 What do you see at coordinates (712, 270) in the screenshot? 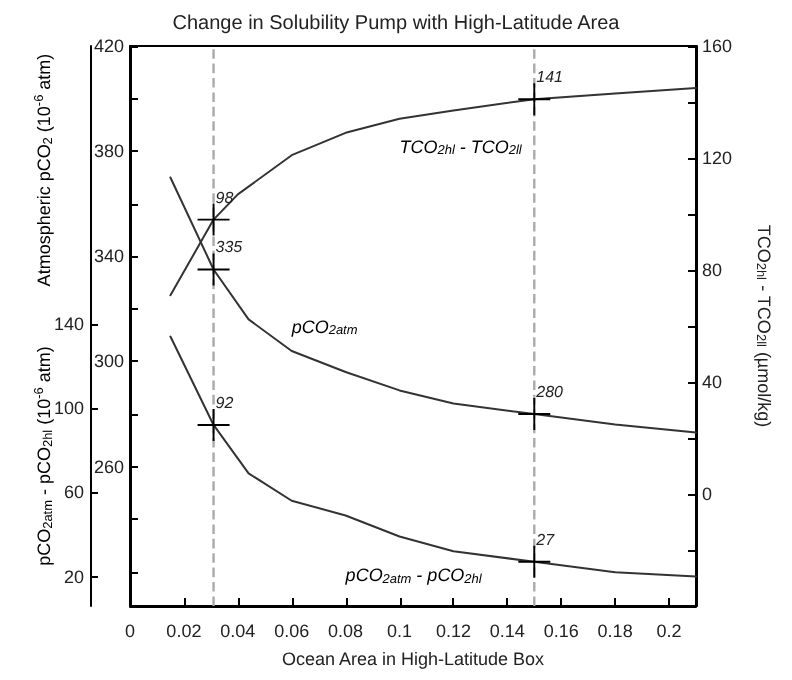
I see `y2-tick-label: 80` at bounding box center [712, 270].